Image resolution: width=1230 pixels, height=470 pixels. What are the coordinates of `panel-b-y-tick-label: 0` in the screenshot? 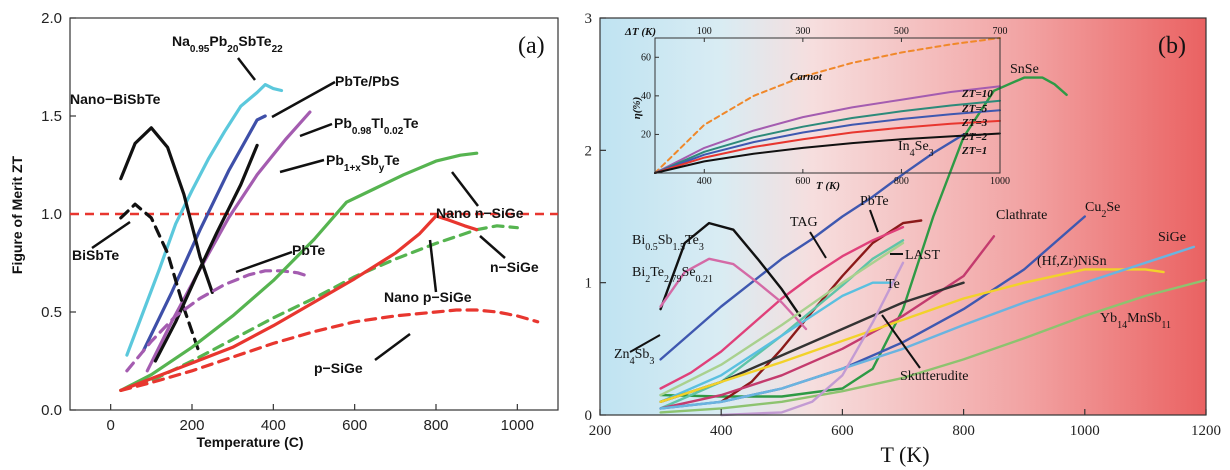 It's located at (589, 416).